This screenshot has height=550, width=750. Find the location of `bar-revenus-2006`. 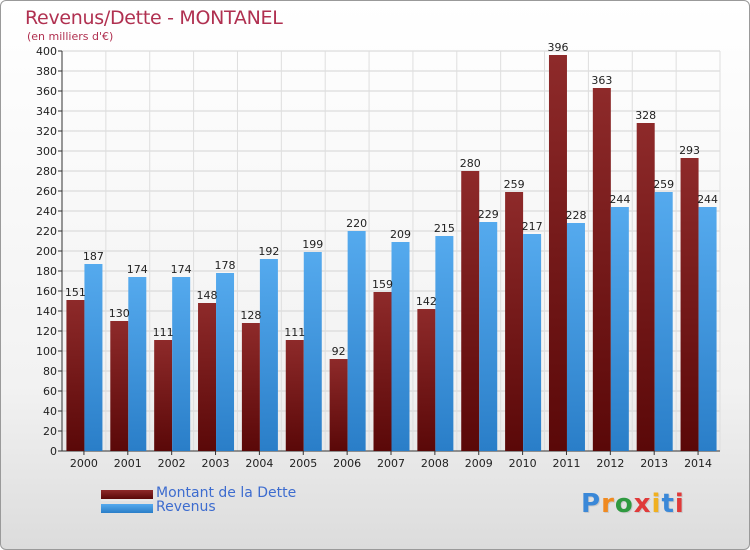

bar-revenus-2006 is located at coordinates (356, 341).